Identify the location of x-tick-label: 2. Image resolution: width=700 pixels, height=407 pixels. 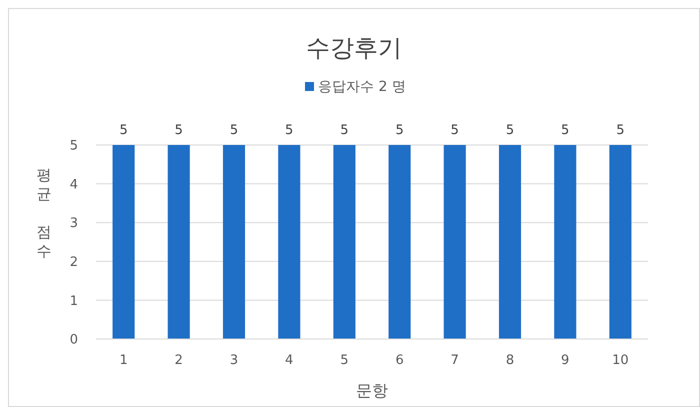
(178, 360).